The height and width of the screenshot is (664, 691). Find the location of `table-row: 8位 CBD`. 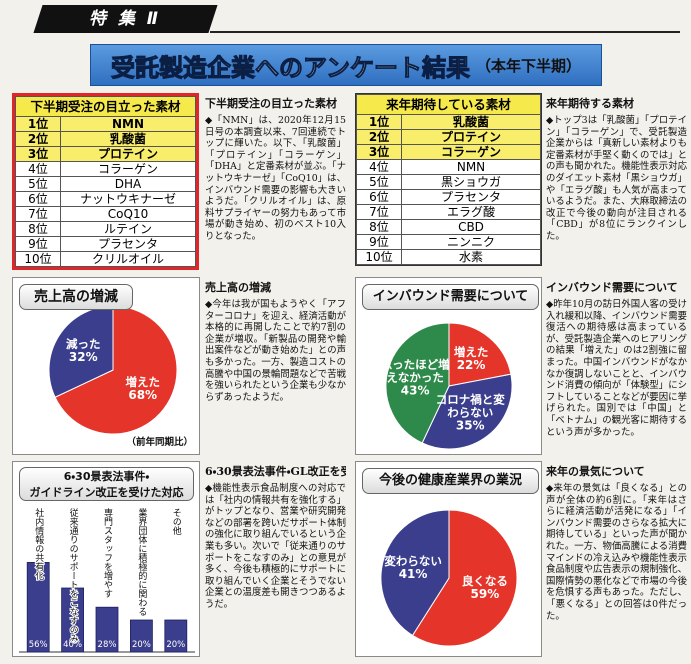

table-row: 8位 CBD is located at coordinates (448, 227).